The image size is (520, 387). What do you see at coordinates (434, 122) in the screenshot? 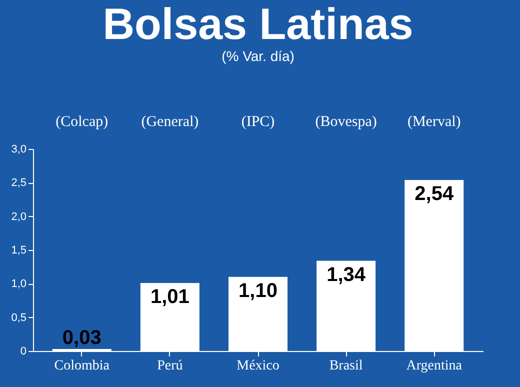
I see `text: (Merval)` at bounding box center [434, 122].